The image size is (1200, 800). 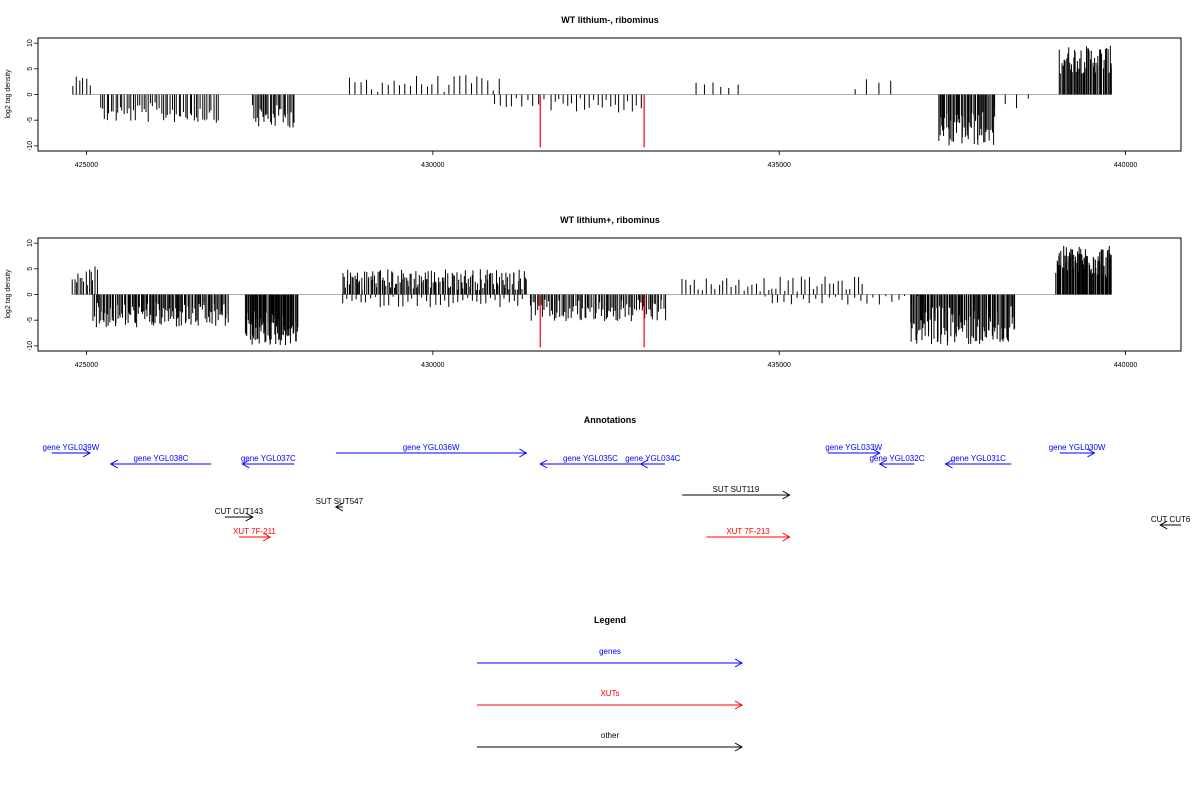 What do you see at coordinates (609, 693) in the screenshot?
I see `legend-label: XUTs` at bounding box center [609, 693].